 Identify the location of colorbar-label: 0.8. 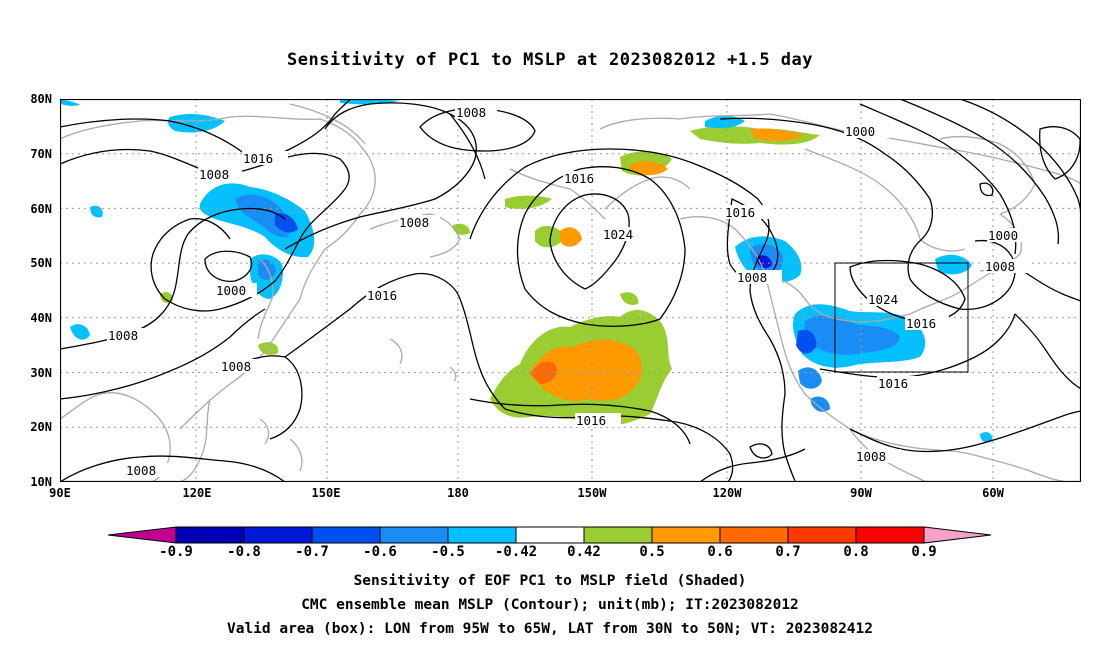
(856, 552).